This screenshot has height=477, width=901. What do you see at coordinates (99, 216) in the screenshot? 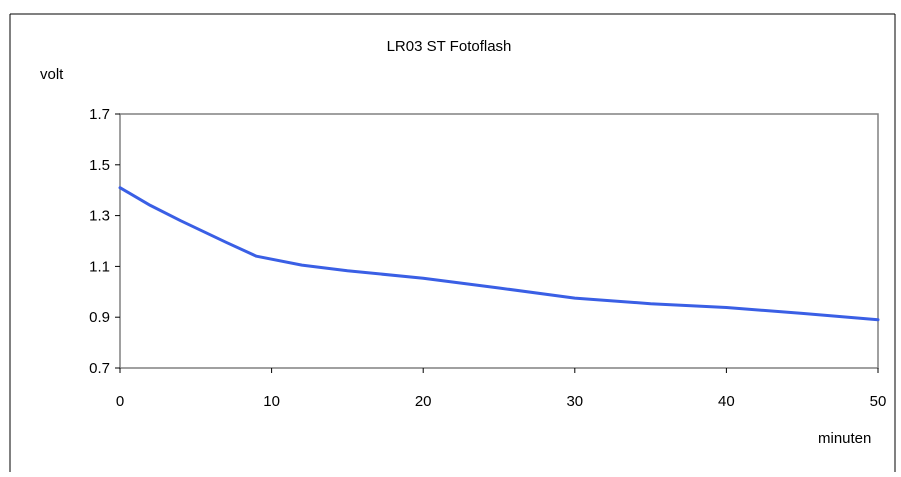
I see `y-tick-label: 1.3` at bounding box center [99, 216].